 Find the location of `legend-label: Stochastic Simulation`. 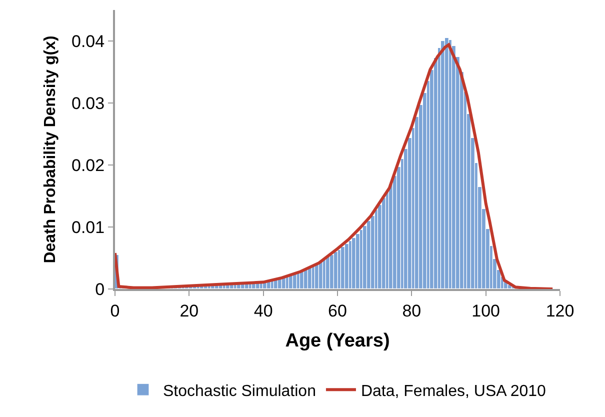

legend-label: Stochastic Simulation is located at coordinates (239, 391).